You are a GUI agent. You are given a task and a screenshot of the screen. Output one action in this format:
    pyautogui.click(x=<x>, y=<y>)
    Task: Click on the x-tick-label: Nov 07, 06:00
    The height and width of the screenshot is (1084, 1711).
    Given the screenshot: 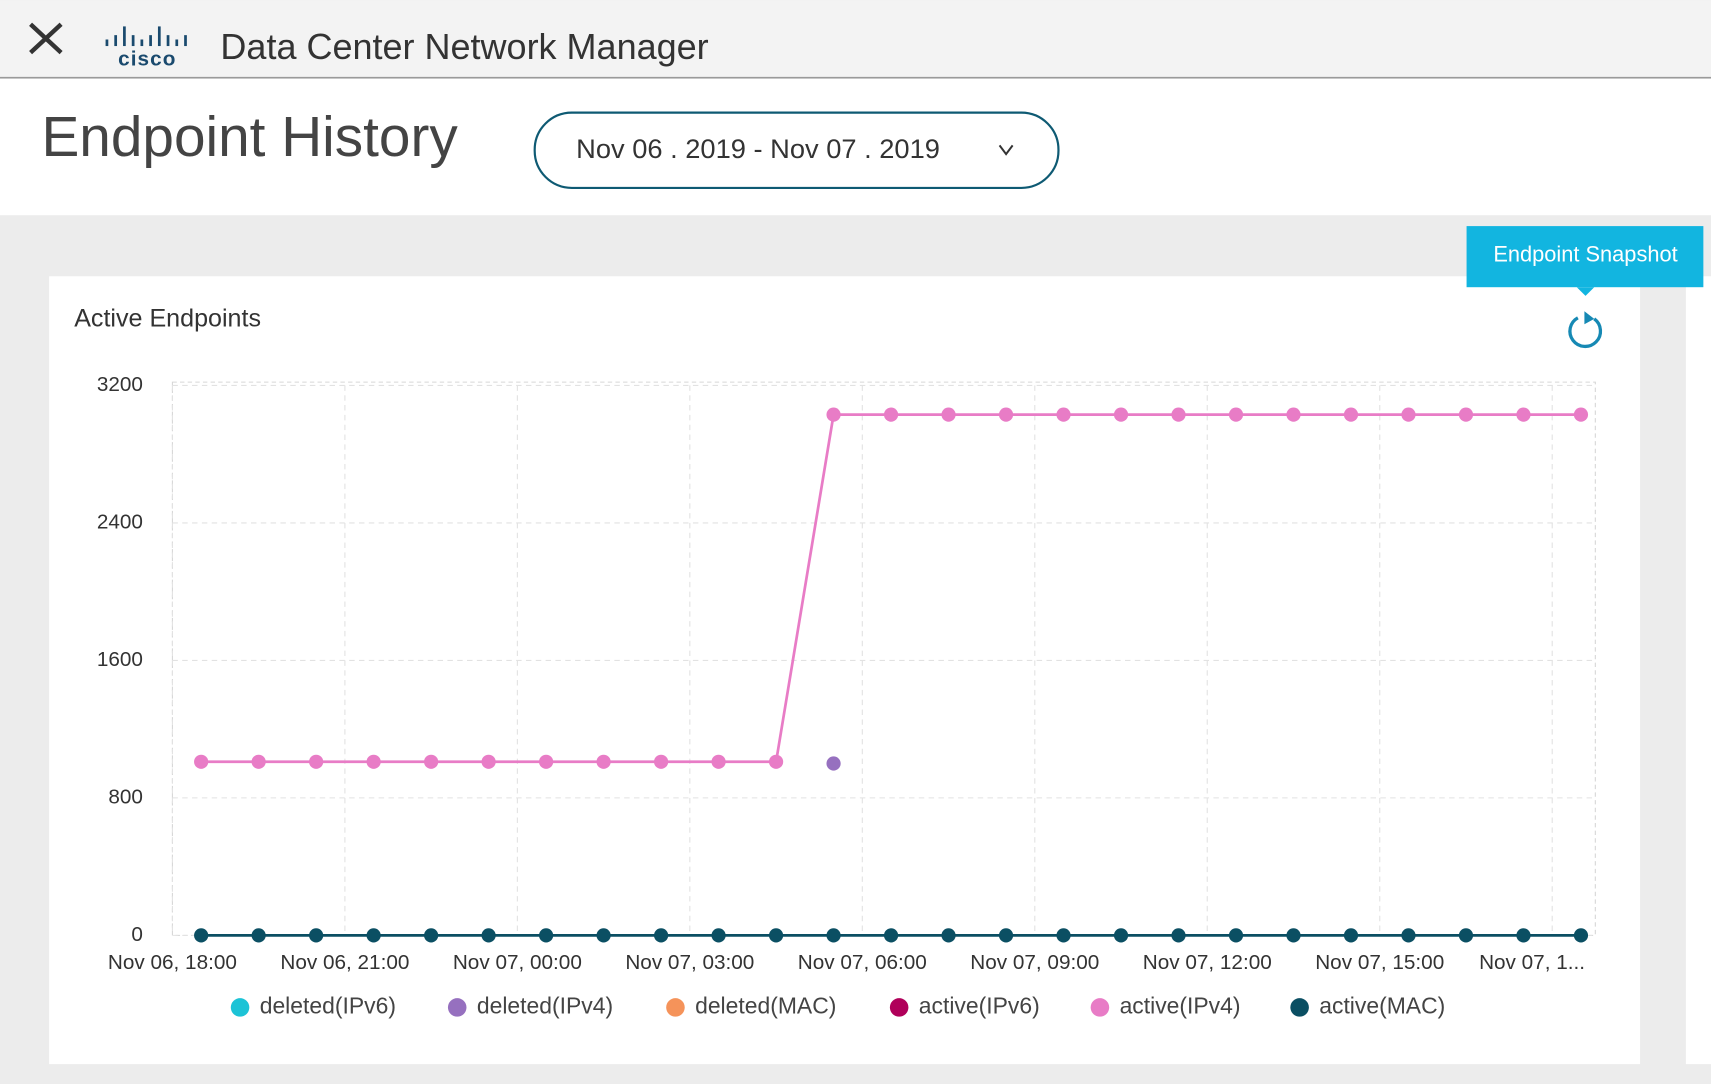 What is the action you would take?
    pyautogui.click(x=862, y=962)
    